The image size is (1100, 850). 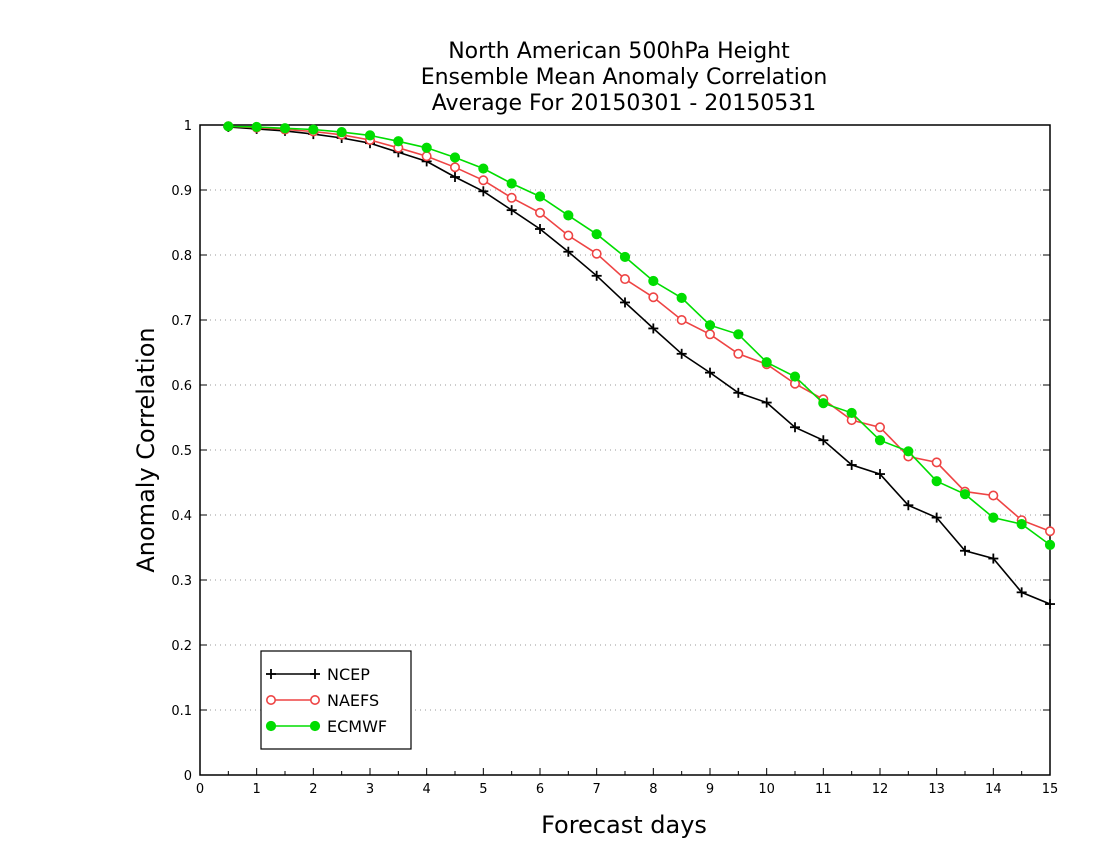 What do you see at coordinates (181, 646) in the screenshot?
I see `y-tick-label: 0.2` at bounding box center [181, 646].